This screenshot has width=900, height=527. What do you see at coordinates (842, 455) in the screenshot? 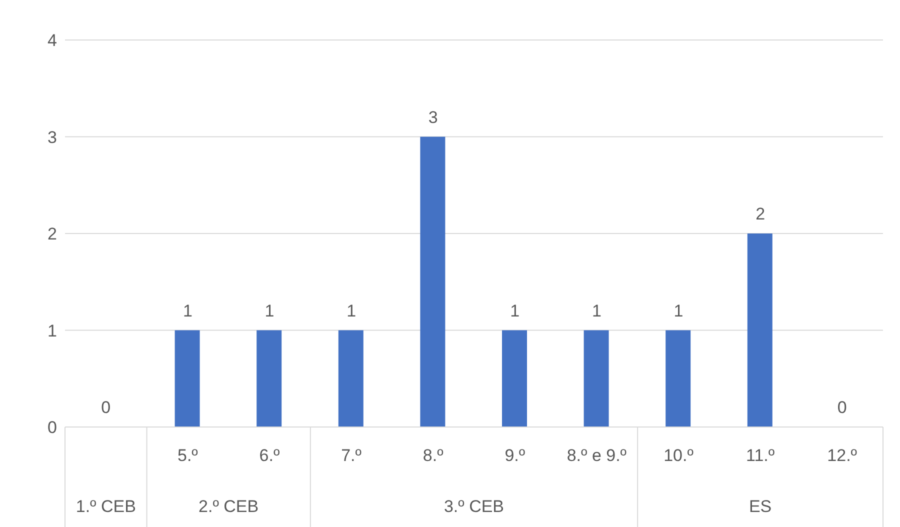
I see `x-tick-label: 12.º` at bounding box center [842, 455].